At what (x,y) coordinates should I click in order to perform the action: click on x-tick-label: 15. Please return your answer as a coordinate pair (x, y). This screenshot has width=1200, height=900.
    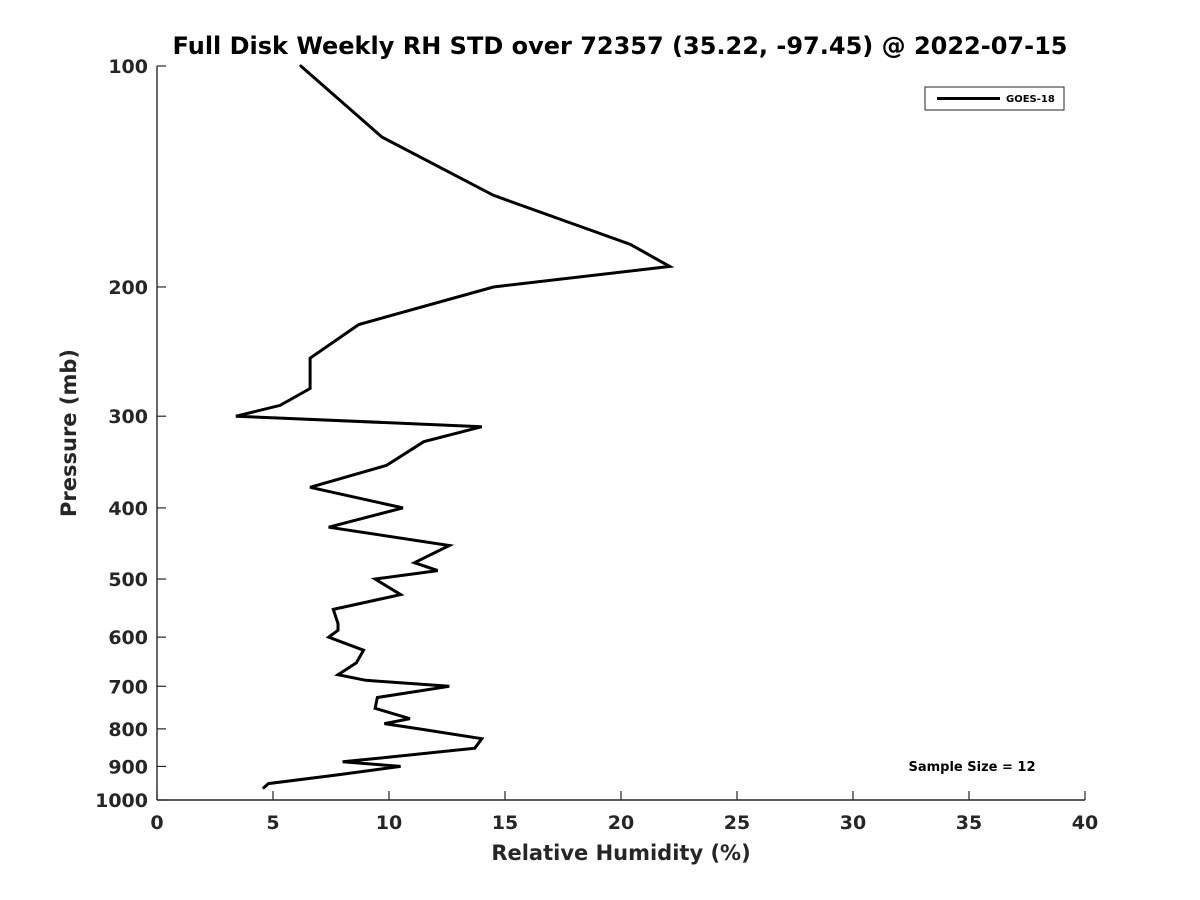
    Looking at the image, I should click on (505, 823).